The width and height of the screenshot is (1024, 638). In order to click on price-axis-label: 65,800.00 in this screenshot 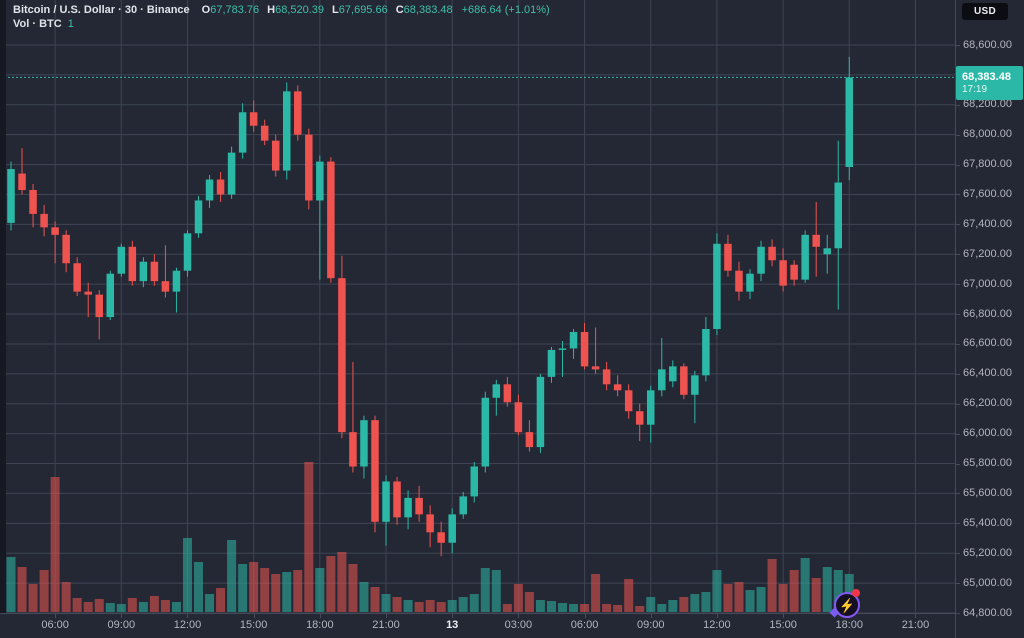, I will do `click(987, 463)`.